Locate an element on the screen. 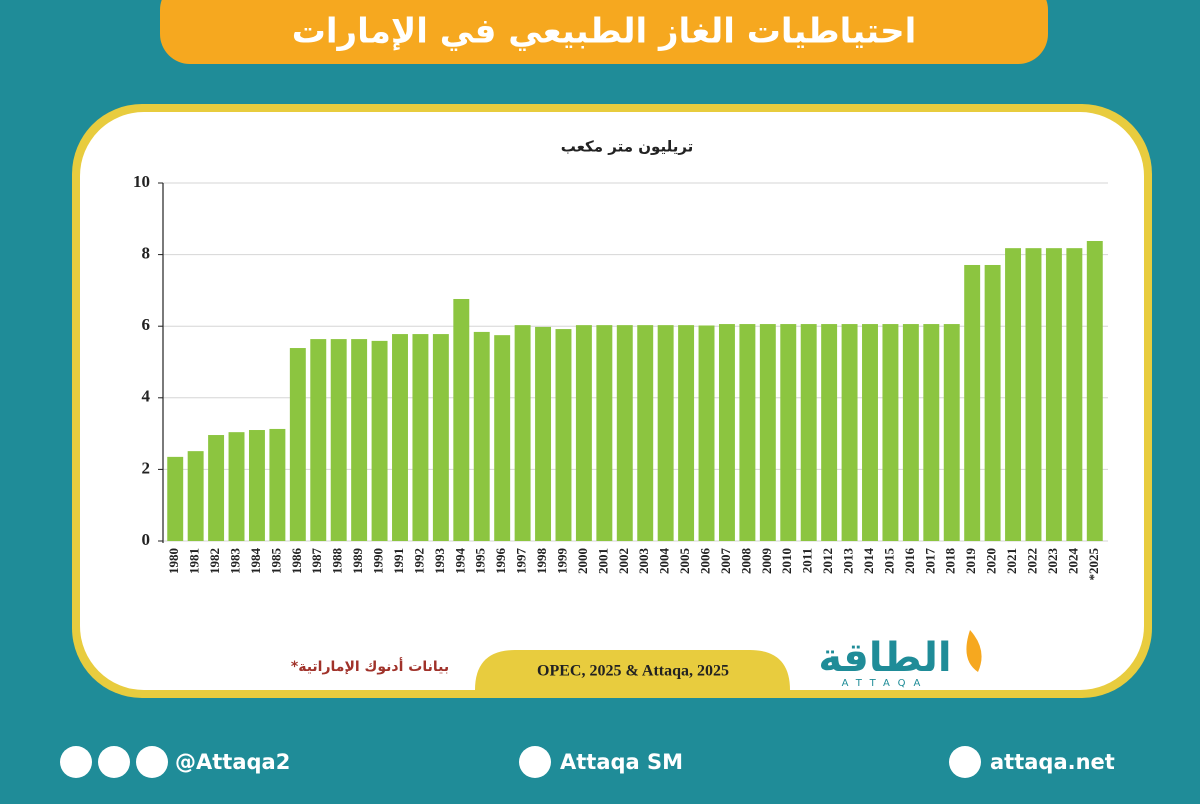  x-tick-label: 1999 is located at coordinates (561, 561).